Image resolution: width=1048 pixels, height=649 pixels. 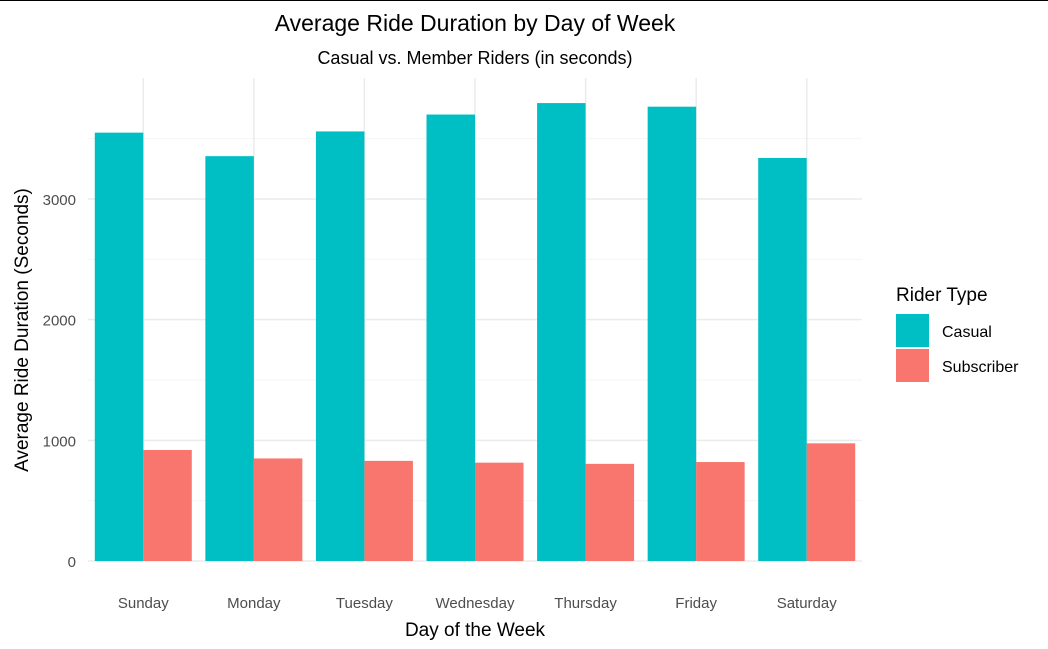 I want to click on bar-subscriber-wednesday, so click(x=499, y=511).